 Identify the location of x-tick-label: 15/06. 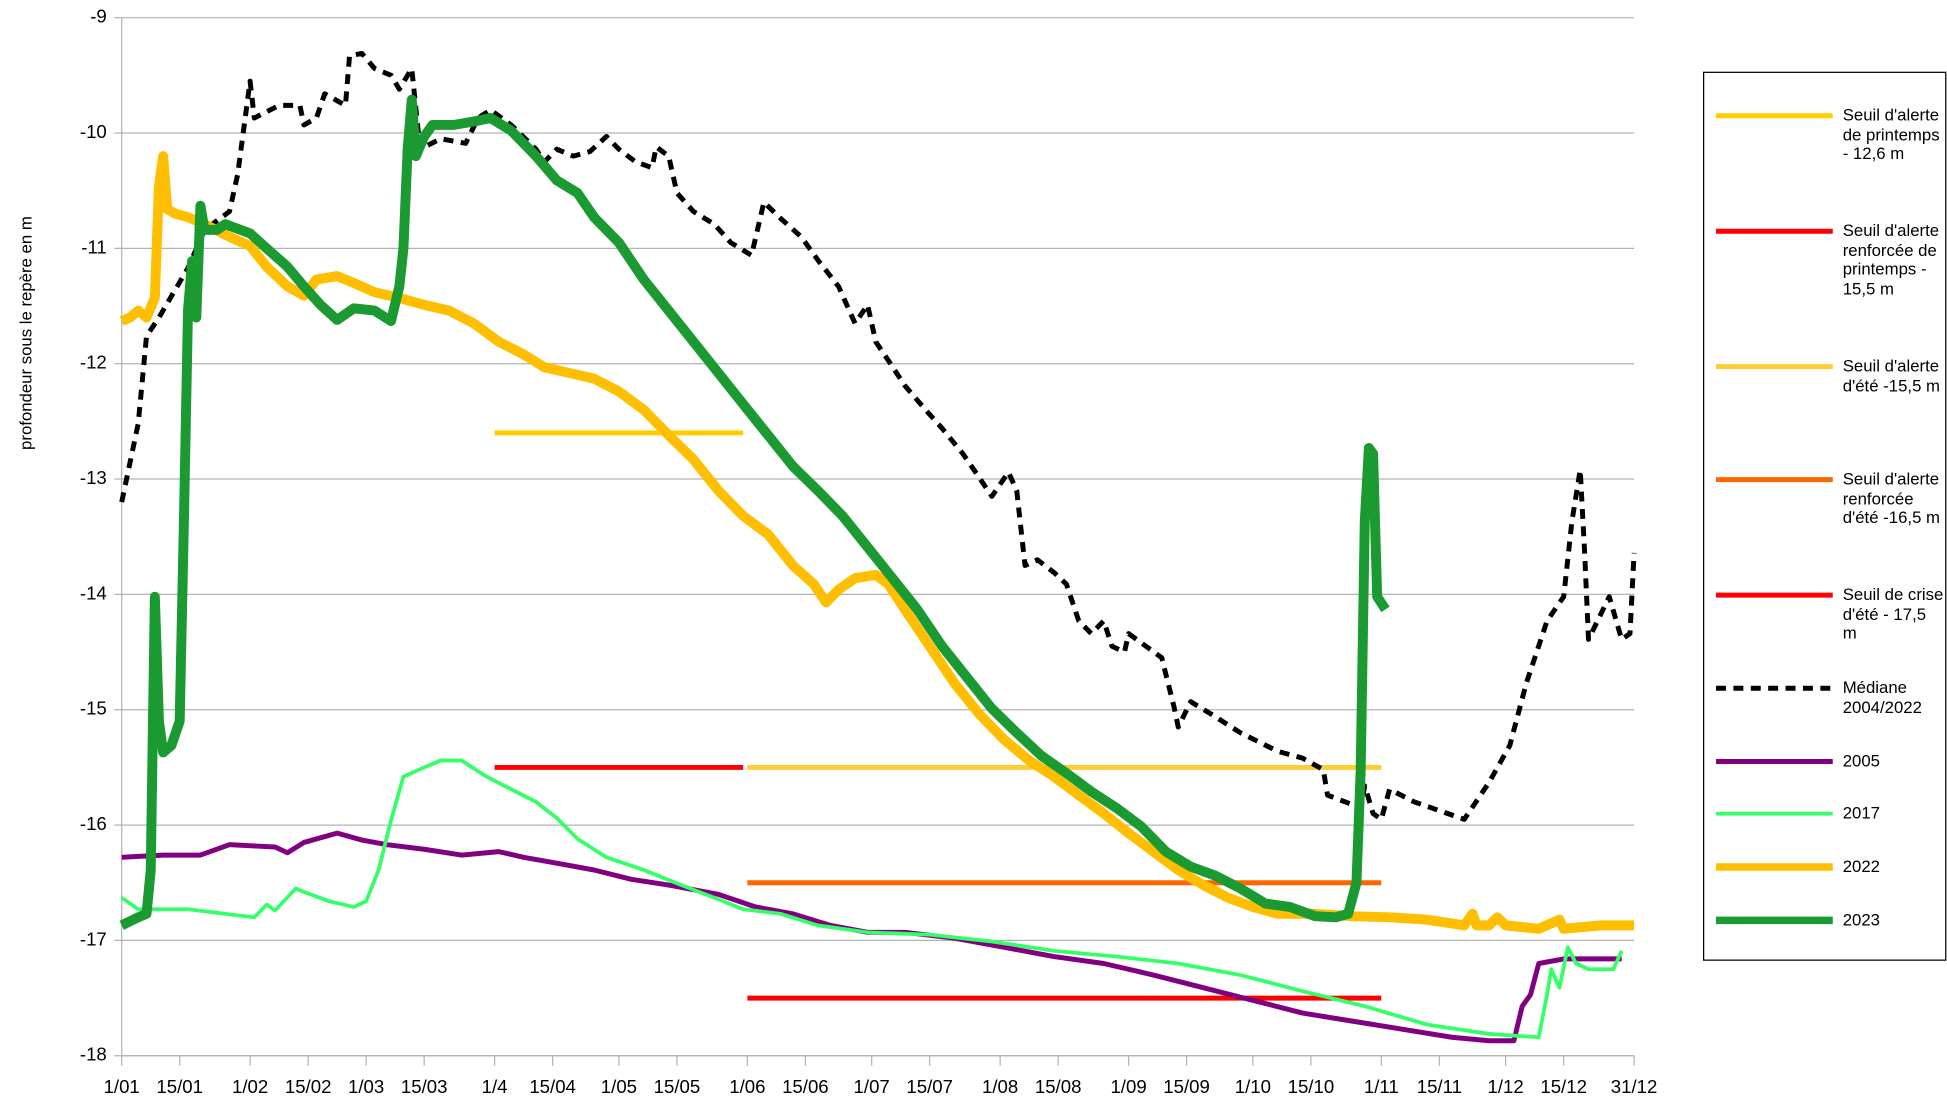
(805, 1086).